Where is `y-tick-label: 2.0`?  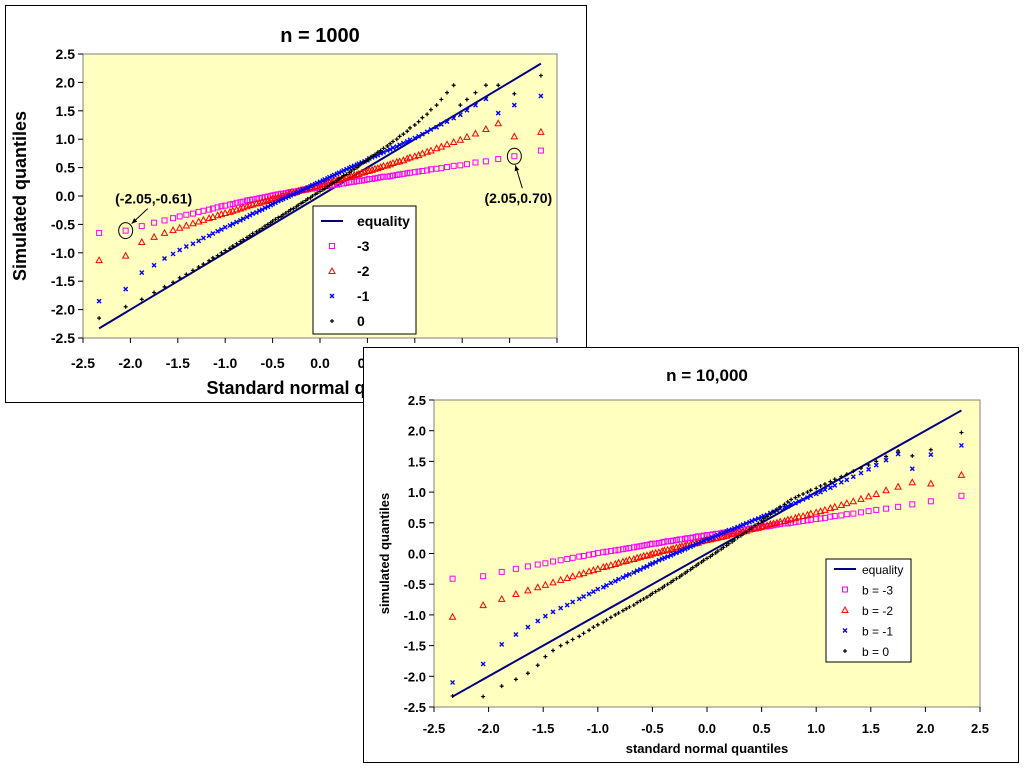
y-tick-label: 2.0 is located at coordinates (66, 82).